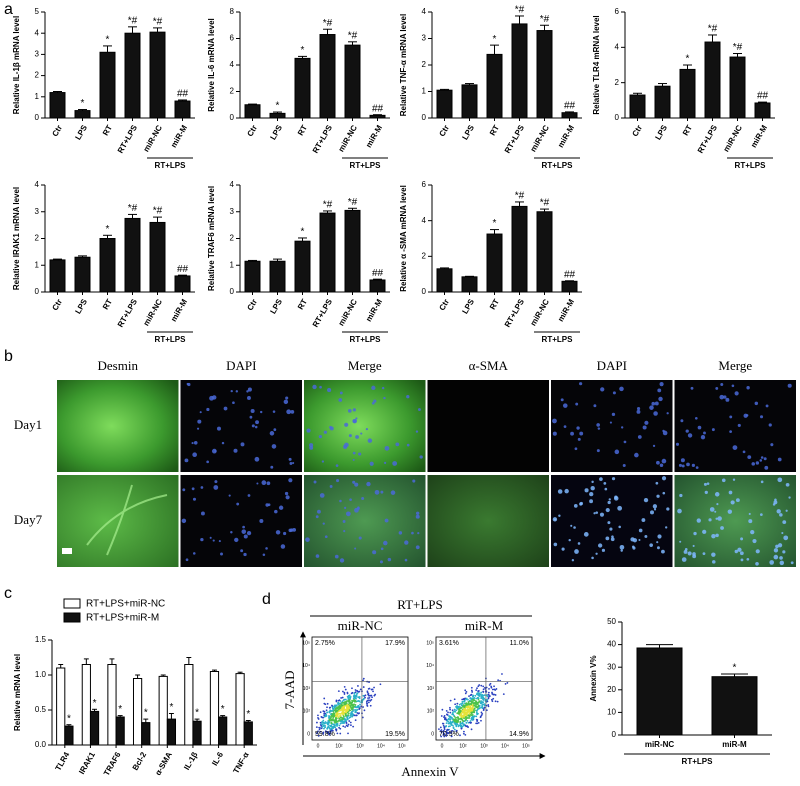 The width and height of the screenshot is (800, 786). What do you see at coordinates (637, 131) in the screenshot?
I see `x-tick-label: Ctr` at bounding box center [637, 131].